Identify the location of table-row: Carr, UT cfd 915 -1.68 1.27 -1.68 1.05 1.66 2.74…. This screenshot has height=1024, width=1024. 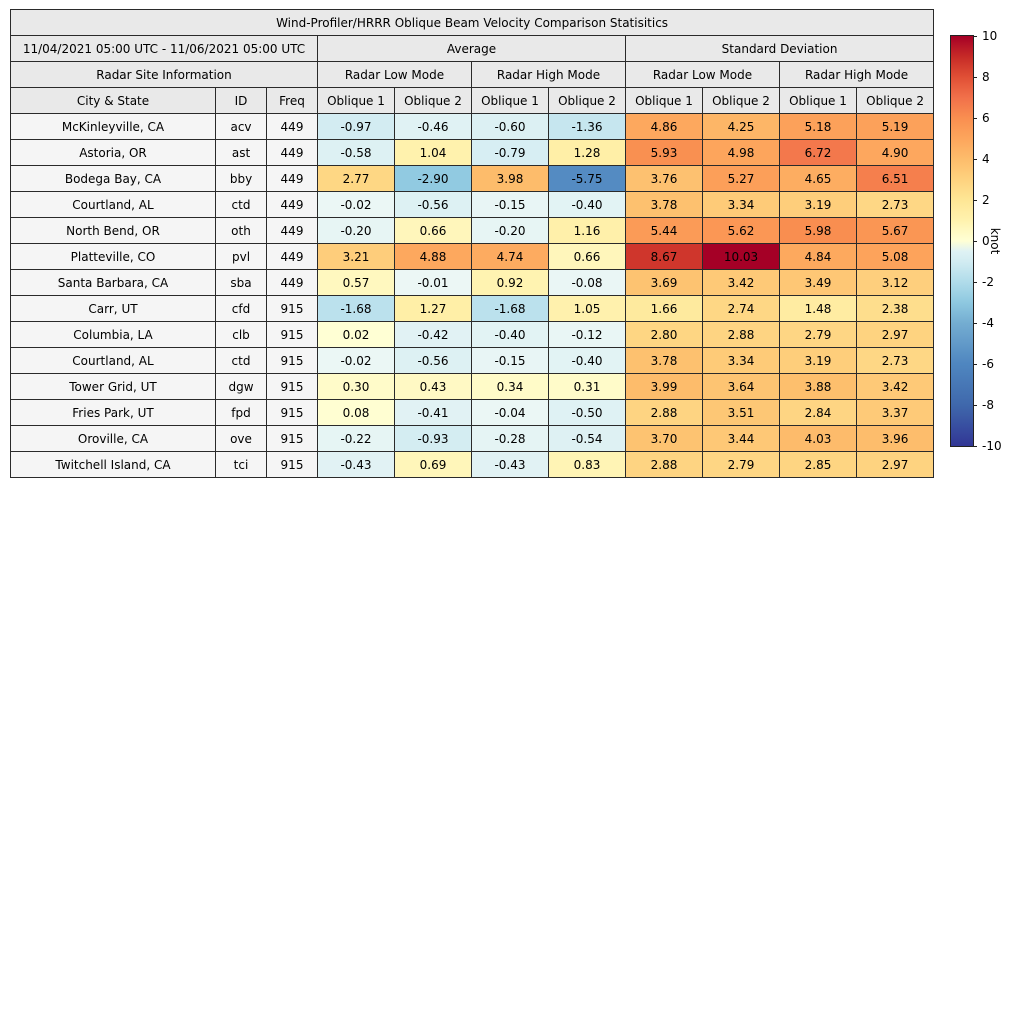
(472, 308).